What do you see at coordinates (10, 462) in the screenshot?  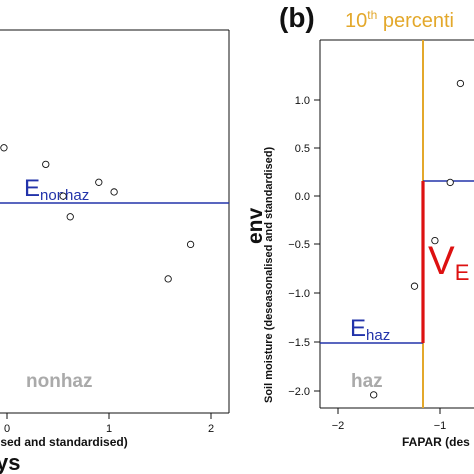 I see `panel-a-ys-label: ys` at bounding box center [10, 462].